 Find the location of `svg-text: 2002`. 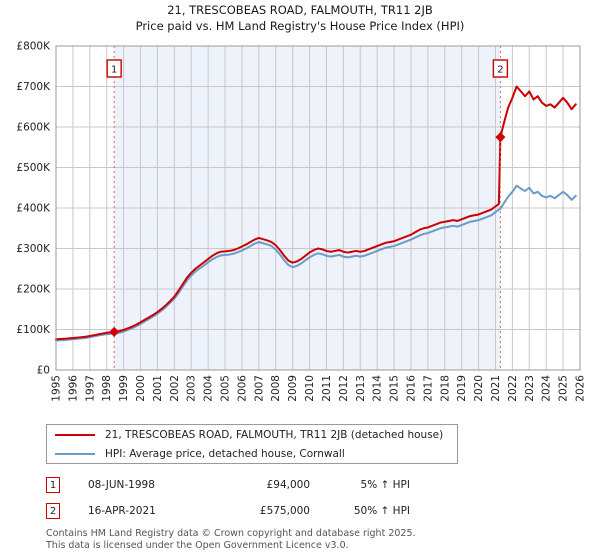

svg-text: 2002 is located at coordinates (175, 388).